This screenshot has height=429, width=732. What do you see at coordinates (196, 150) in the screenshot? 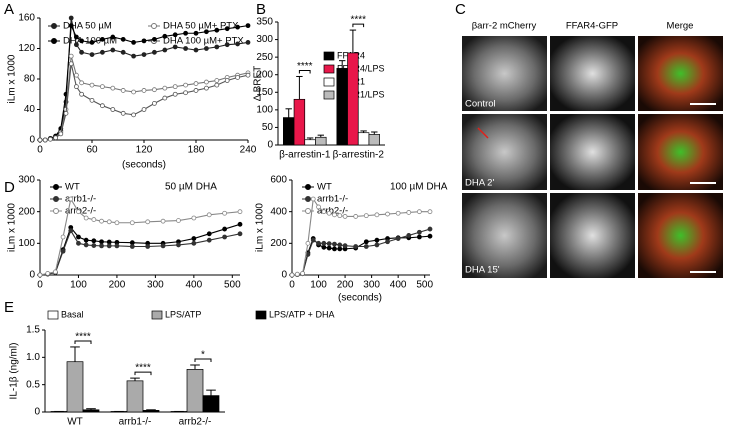
I see `x-tick-label: 180` at bounding box center [196, 150].